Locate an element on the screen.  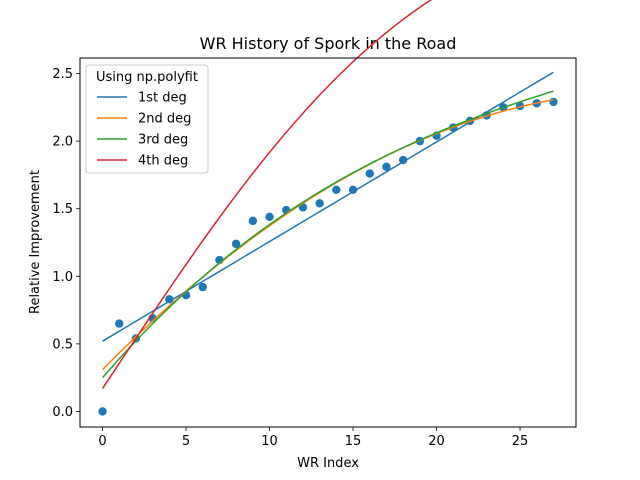
x-axis-label: WR Index is located at coordinates (328, 463).